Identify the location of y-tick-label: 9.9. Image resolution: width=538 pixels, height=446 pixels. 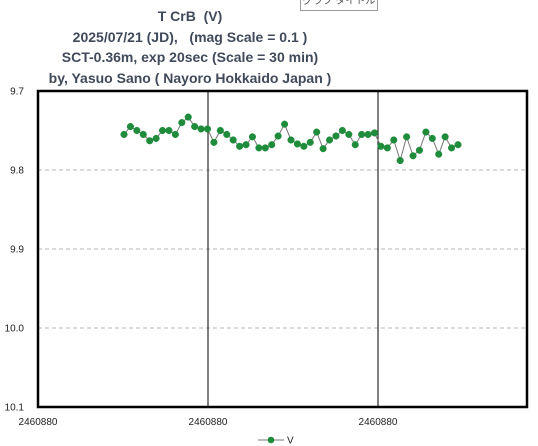
(17, 250).